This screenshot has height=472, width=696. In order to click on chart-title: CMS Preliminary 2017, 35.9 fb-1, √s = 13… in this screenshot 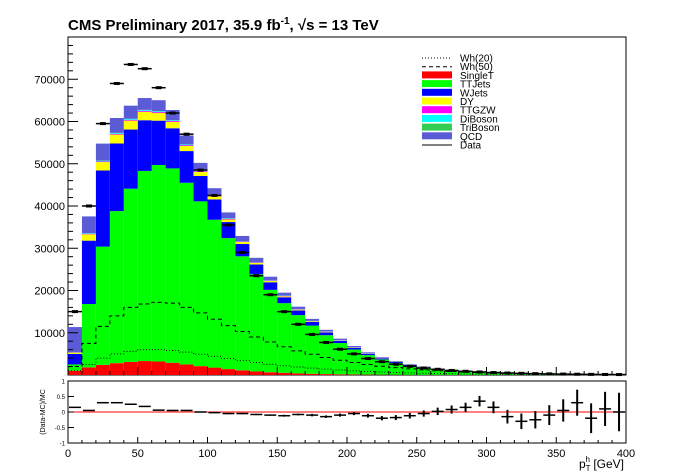, I will do `click(223, 25)`.